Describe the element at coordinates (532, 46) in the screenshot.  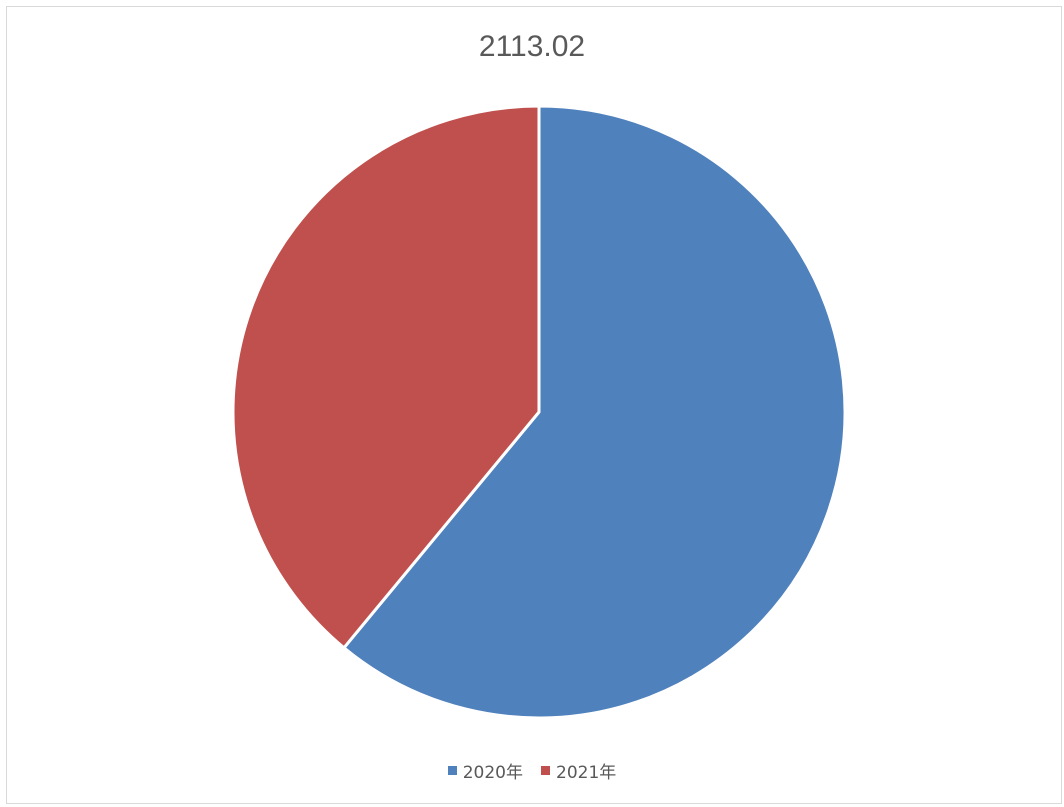
I see `chart-title: 2113.02` at that location.